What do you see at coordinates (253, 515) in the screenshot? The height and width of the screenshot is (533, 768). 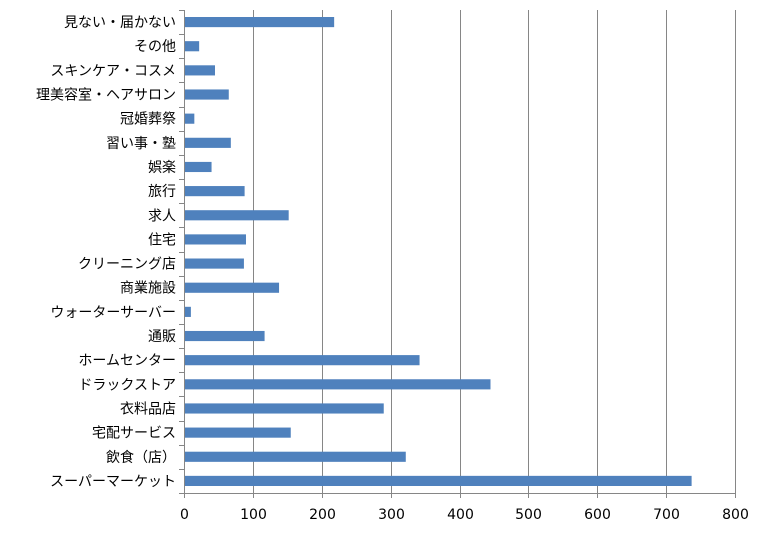 I see `x-tick-label: 100` at bounding box center [253, 515].